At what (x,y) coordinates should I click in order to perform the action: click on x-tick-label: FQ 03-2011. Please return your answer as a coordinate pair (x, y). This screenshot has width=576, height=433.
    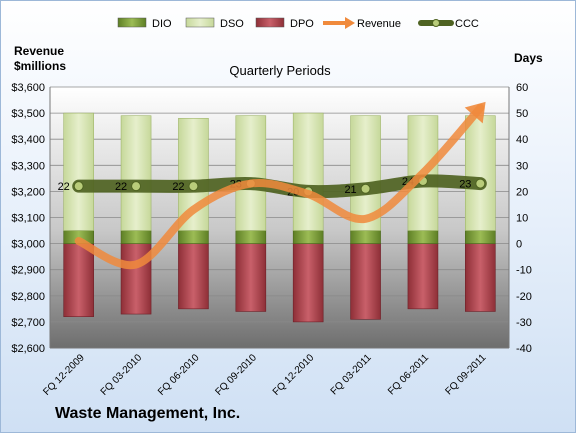
    Looking at the image, I should click on (351, 374).